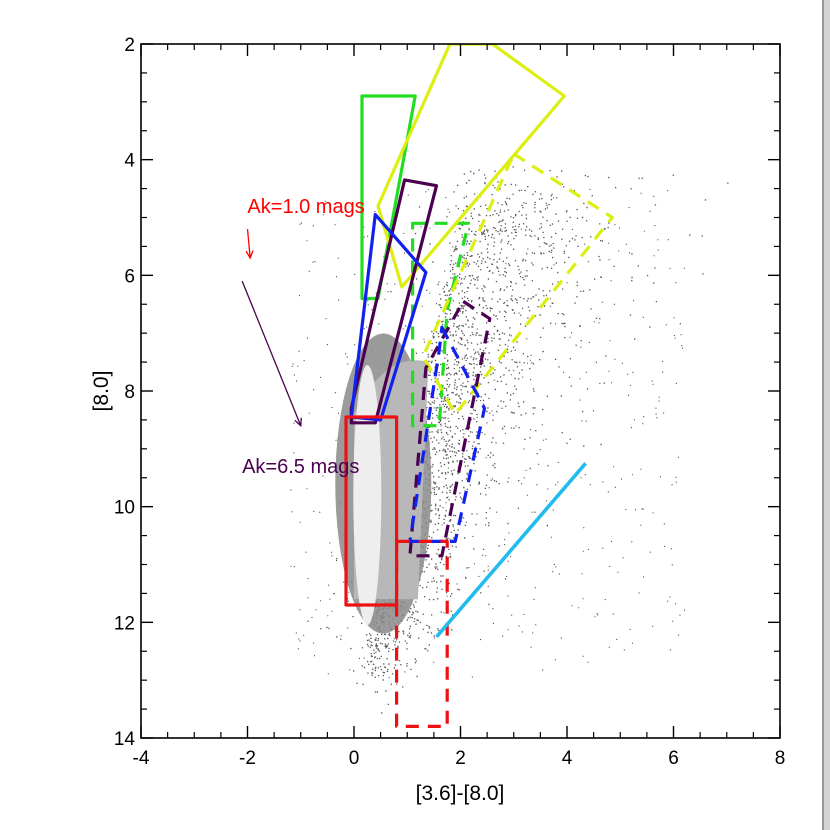  Describe the element at coordinates (388, 317) in the screenshot. I see `region-blue-solid` at that location.